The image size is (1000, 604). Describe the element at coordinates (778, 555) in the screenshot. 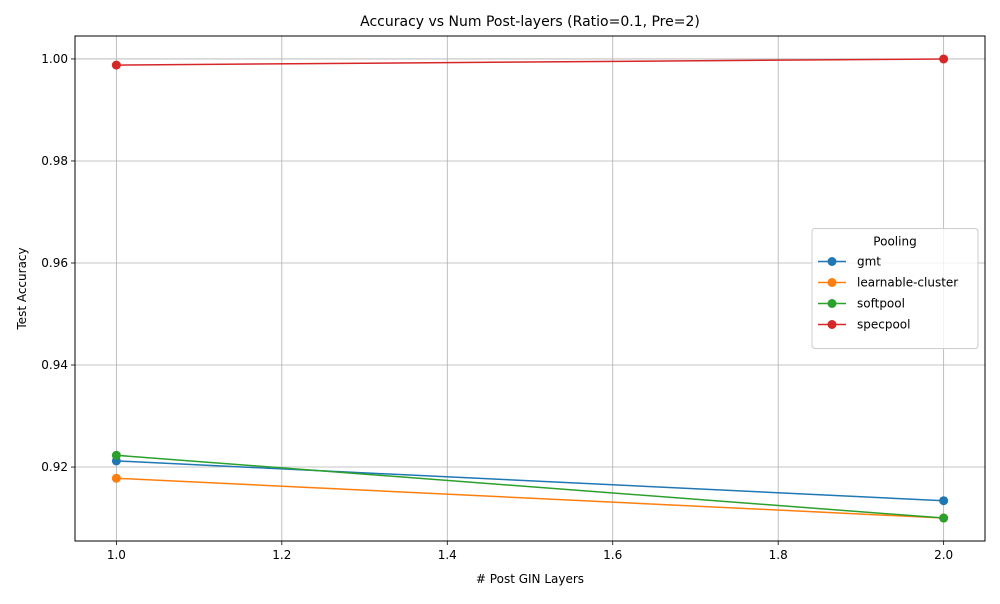

I see `x-tick-label: 1.8` at that location.